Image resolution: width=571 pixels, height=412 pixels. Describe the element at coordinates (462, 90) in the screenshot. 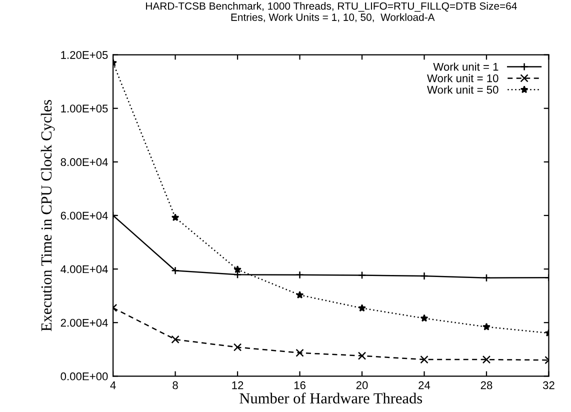

I see `legend-label: Work unit = 50` at that location.